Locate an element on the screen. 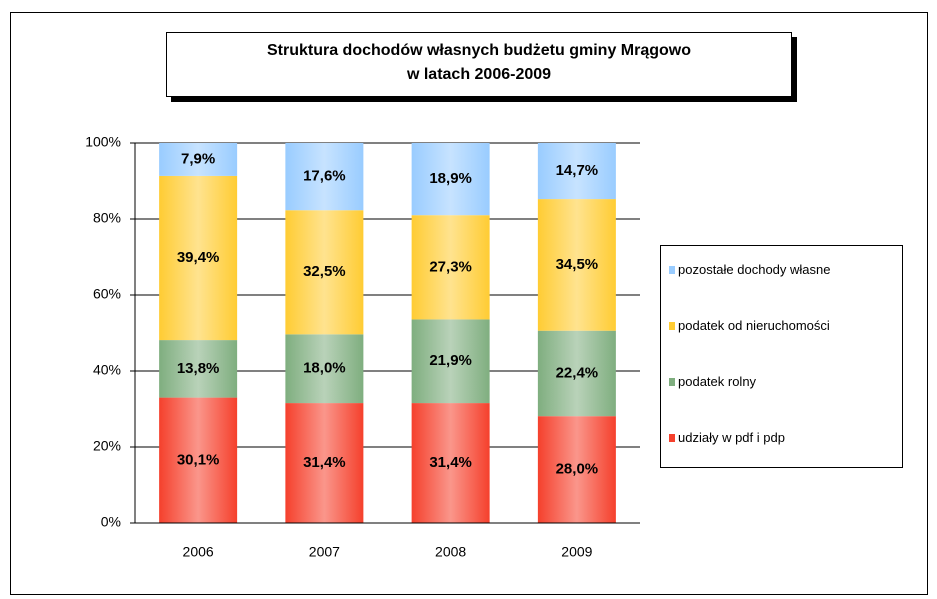 This screenshot has height=599, width=937. data-label: 28,0% is located at coordinates (577, 469).